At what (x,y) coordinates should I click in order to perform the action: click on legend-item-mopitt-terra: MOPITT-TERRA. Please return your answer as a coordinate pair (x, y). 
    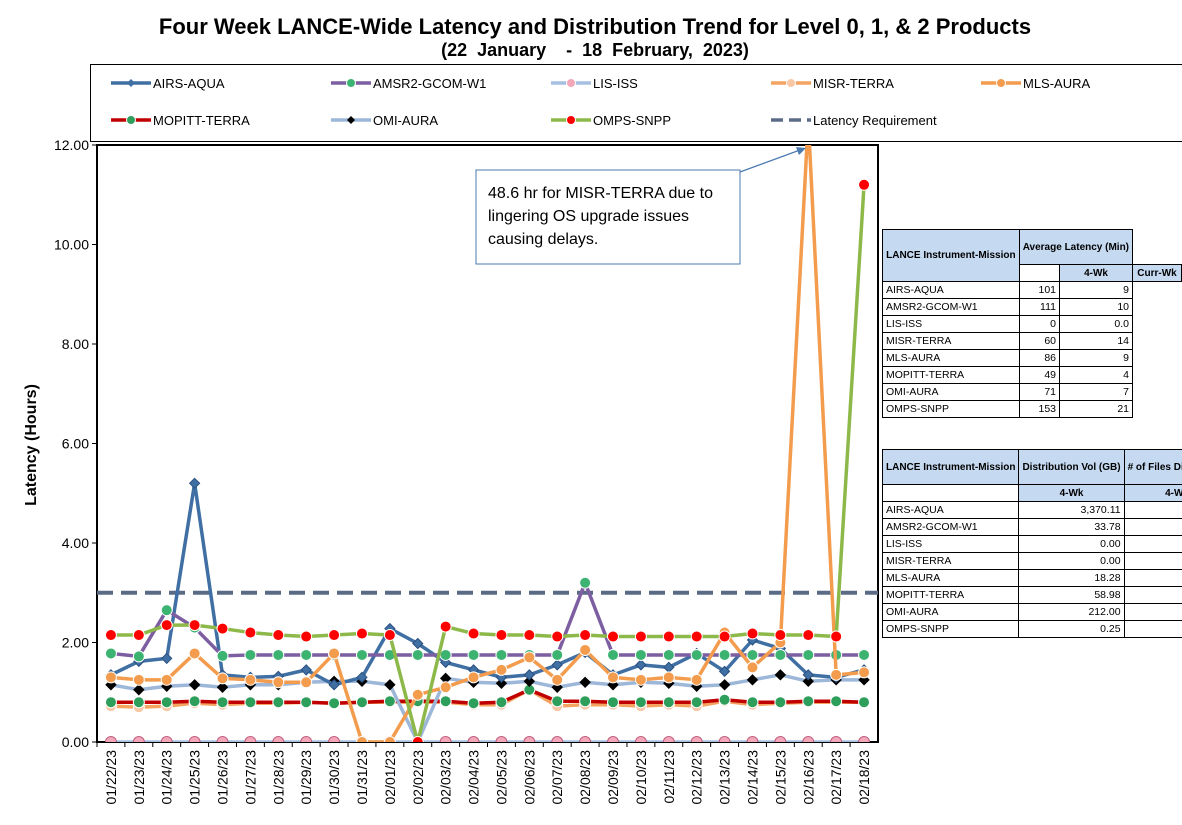
    Looking at the image, I should click on (180, 120).